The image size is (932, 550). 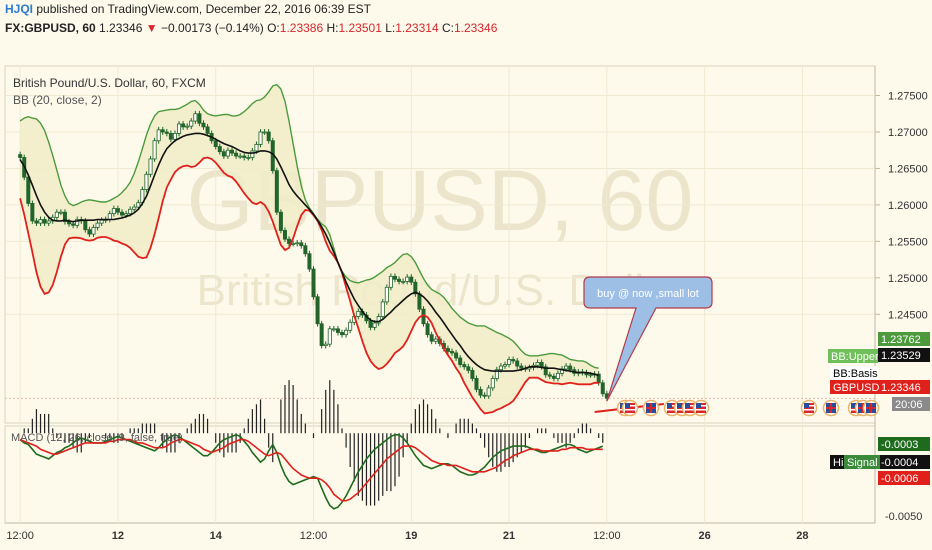 What do you see at coordinates (704, 536) in the screenshot?
I see `time-tick-label: 26` at bounding box center [704, 536].